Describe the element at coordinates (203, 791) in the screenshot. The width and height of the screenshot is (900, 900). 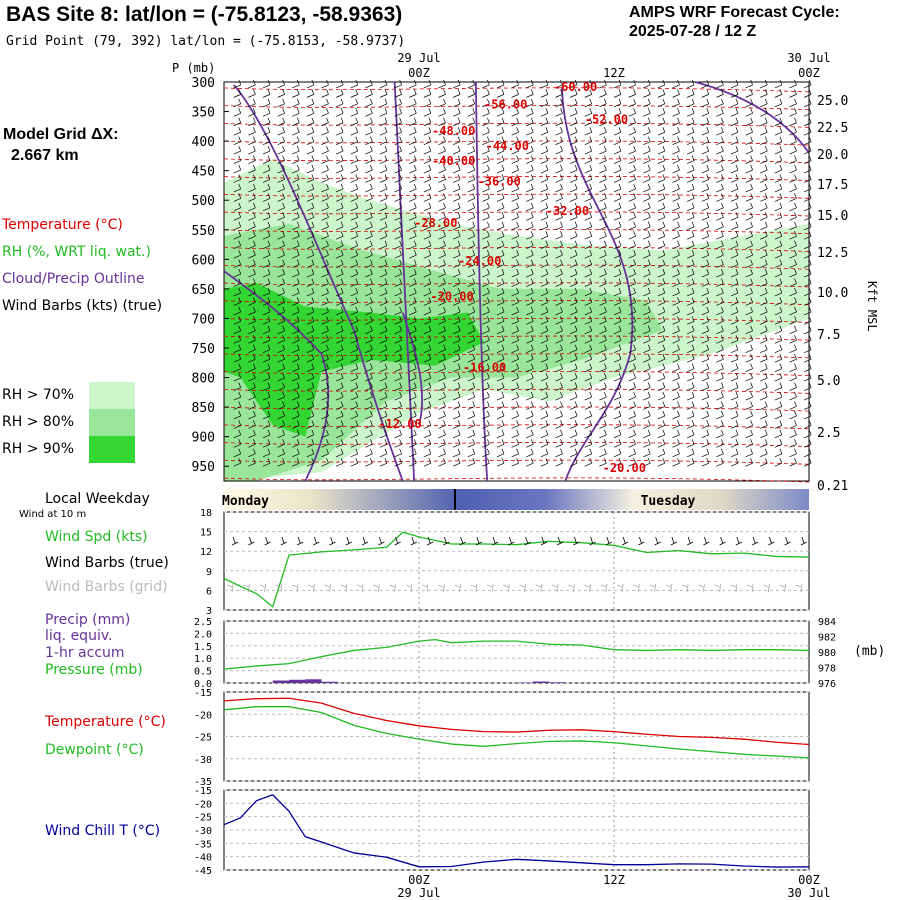
I see `y-tick-label: -15` at that location.